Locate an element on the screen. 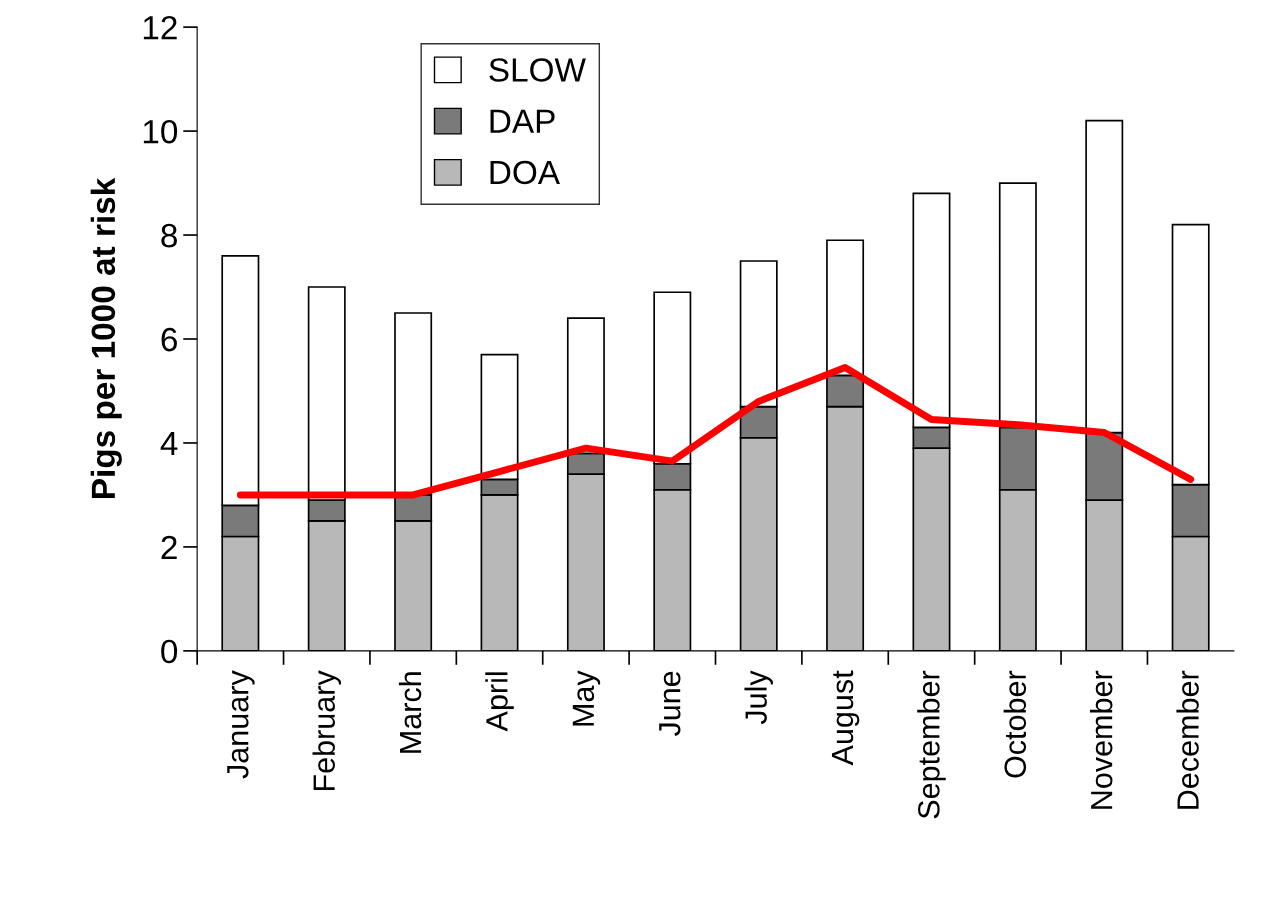 This screenshot has height=904, width=1272. x-tick-label: April is located at coordinates (499, 702).